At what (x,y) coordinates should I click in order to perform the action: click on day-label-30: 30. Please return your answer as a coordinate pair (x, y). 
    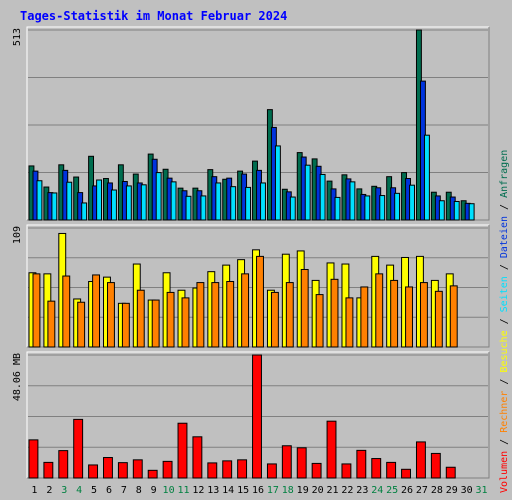
    Looking at the image, I should click on (467, 490).